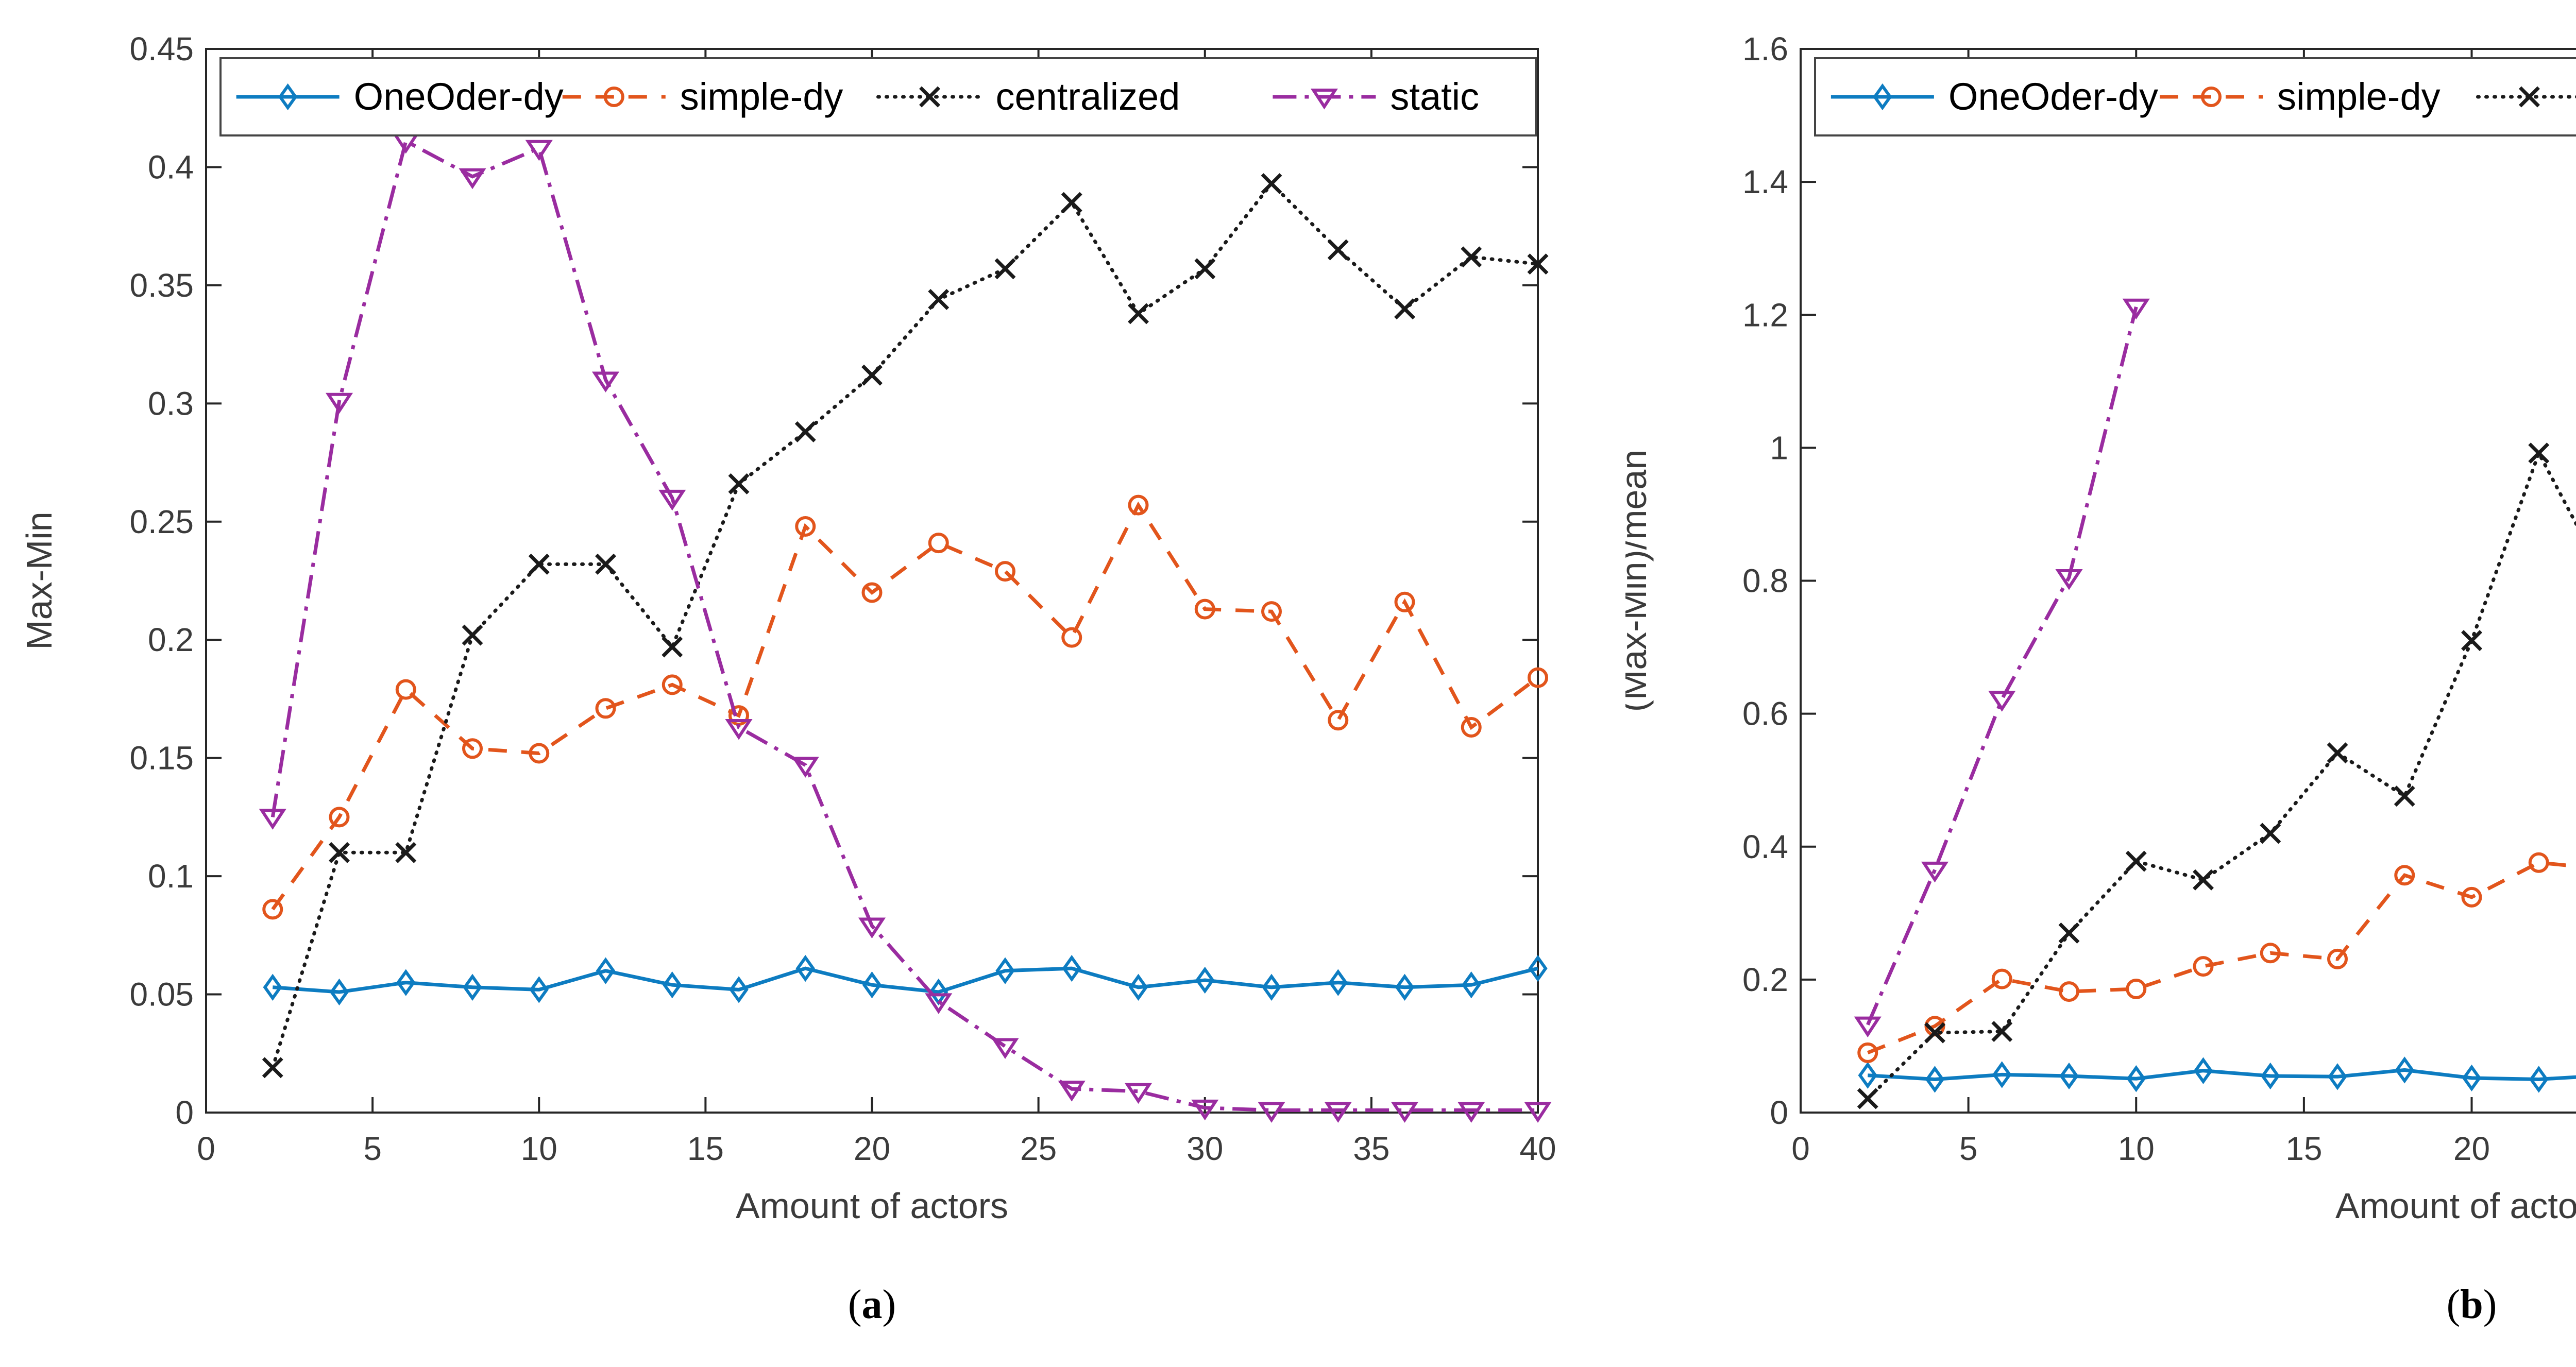  What do you see at coordinates (1765, 49) in the screenshot?
I see `y-tick-label: 1.6` at bounding box center [1765, 49].